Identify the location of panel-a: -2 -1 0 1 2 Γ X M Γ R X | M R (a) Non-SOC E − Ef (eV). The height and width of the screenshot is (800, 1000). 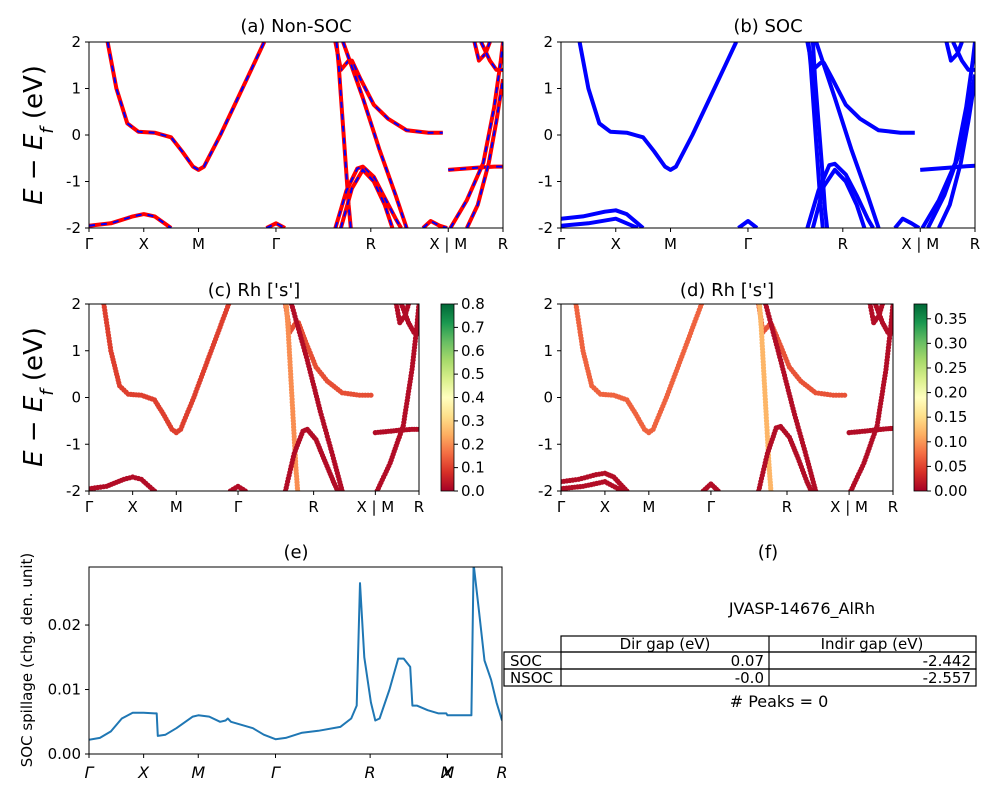
(263, 134).